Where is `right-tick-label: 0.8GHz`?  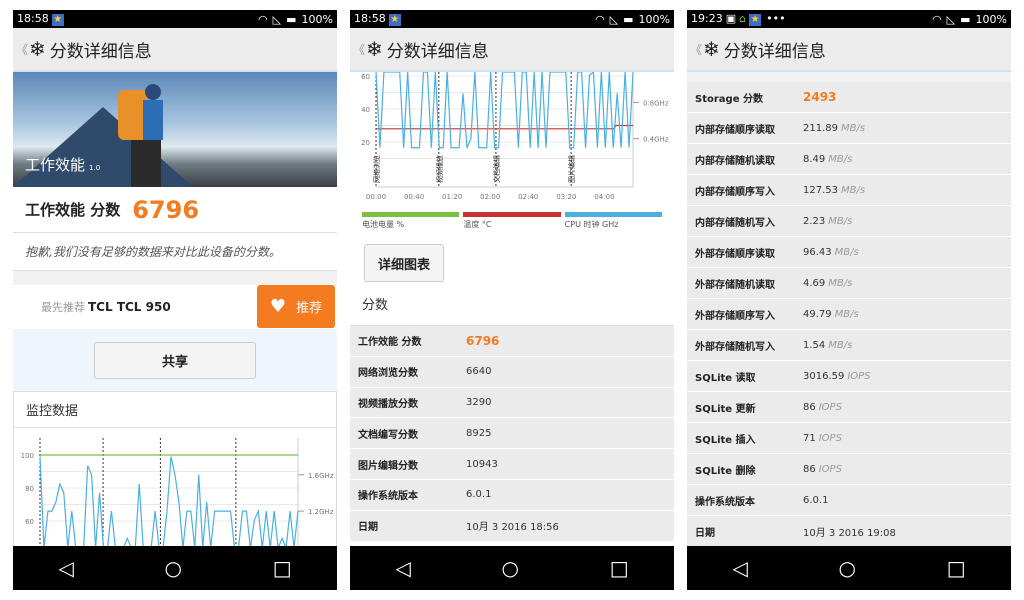 right-tick-label: 0.8GHz is located at coordinates (656, 103).